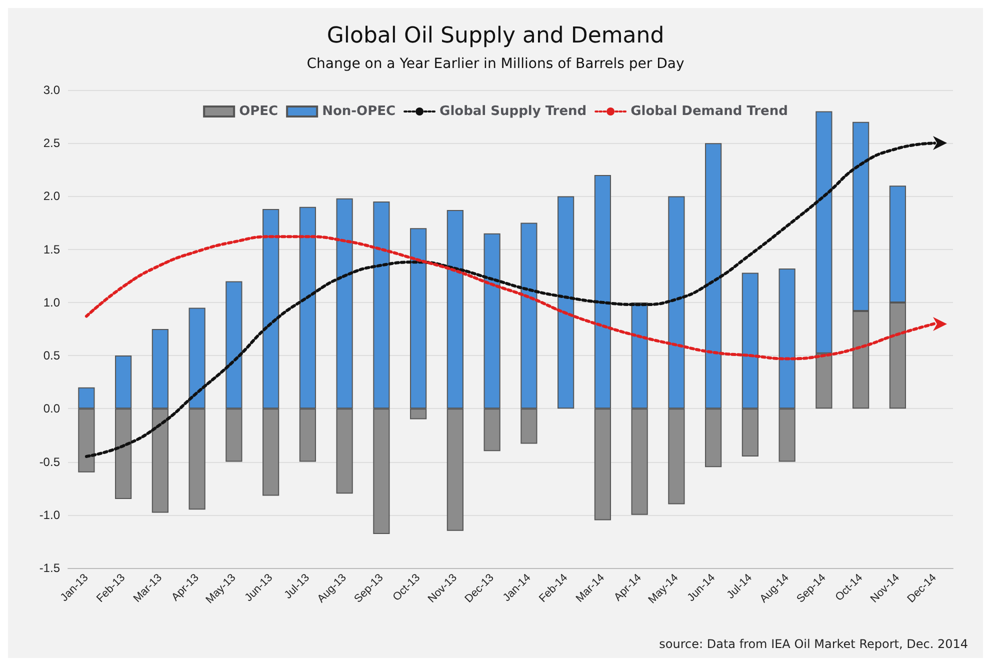 Image resolution: width=993 pixels, height=668 pixels. What do you see at coordinates (495, 64) in the screenshot?
I see `chart-subtitle: Change on a Year Earlier in Millions of Barrels per Day` at bounding box center [495, 64].